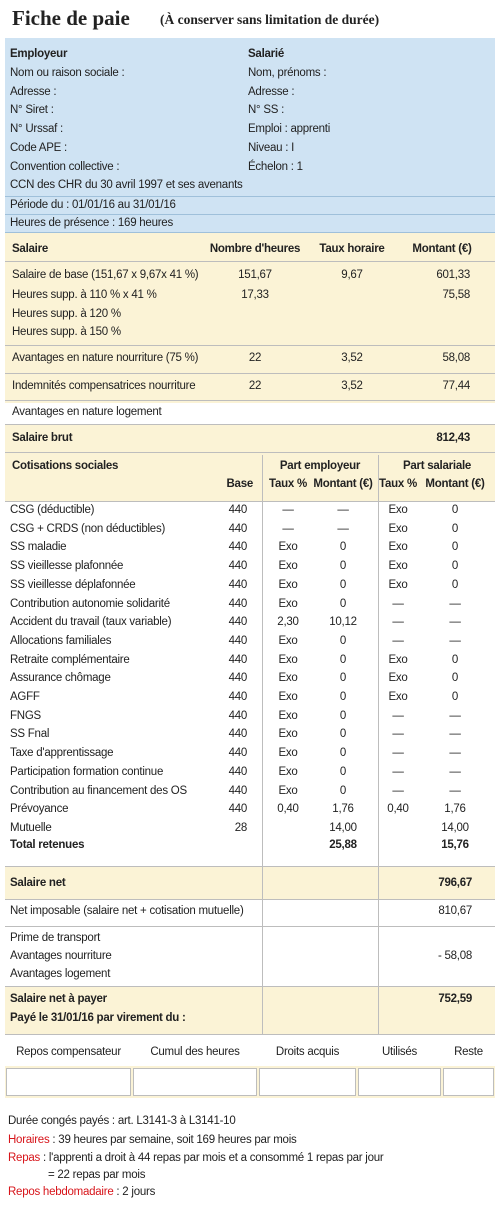 The height and width of the screenshot is (1206, 500). Describe the element at coordinates (455, 883) in the screenshot. I see `net-amount: 796,67` at that location.